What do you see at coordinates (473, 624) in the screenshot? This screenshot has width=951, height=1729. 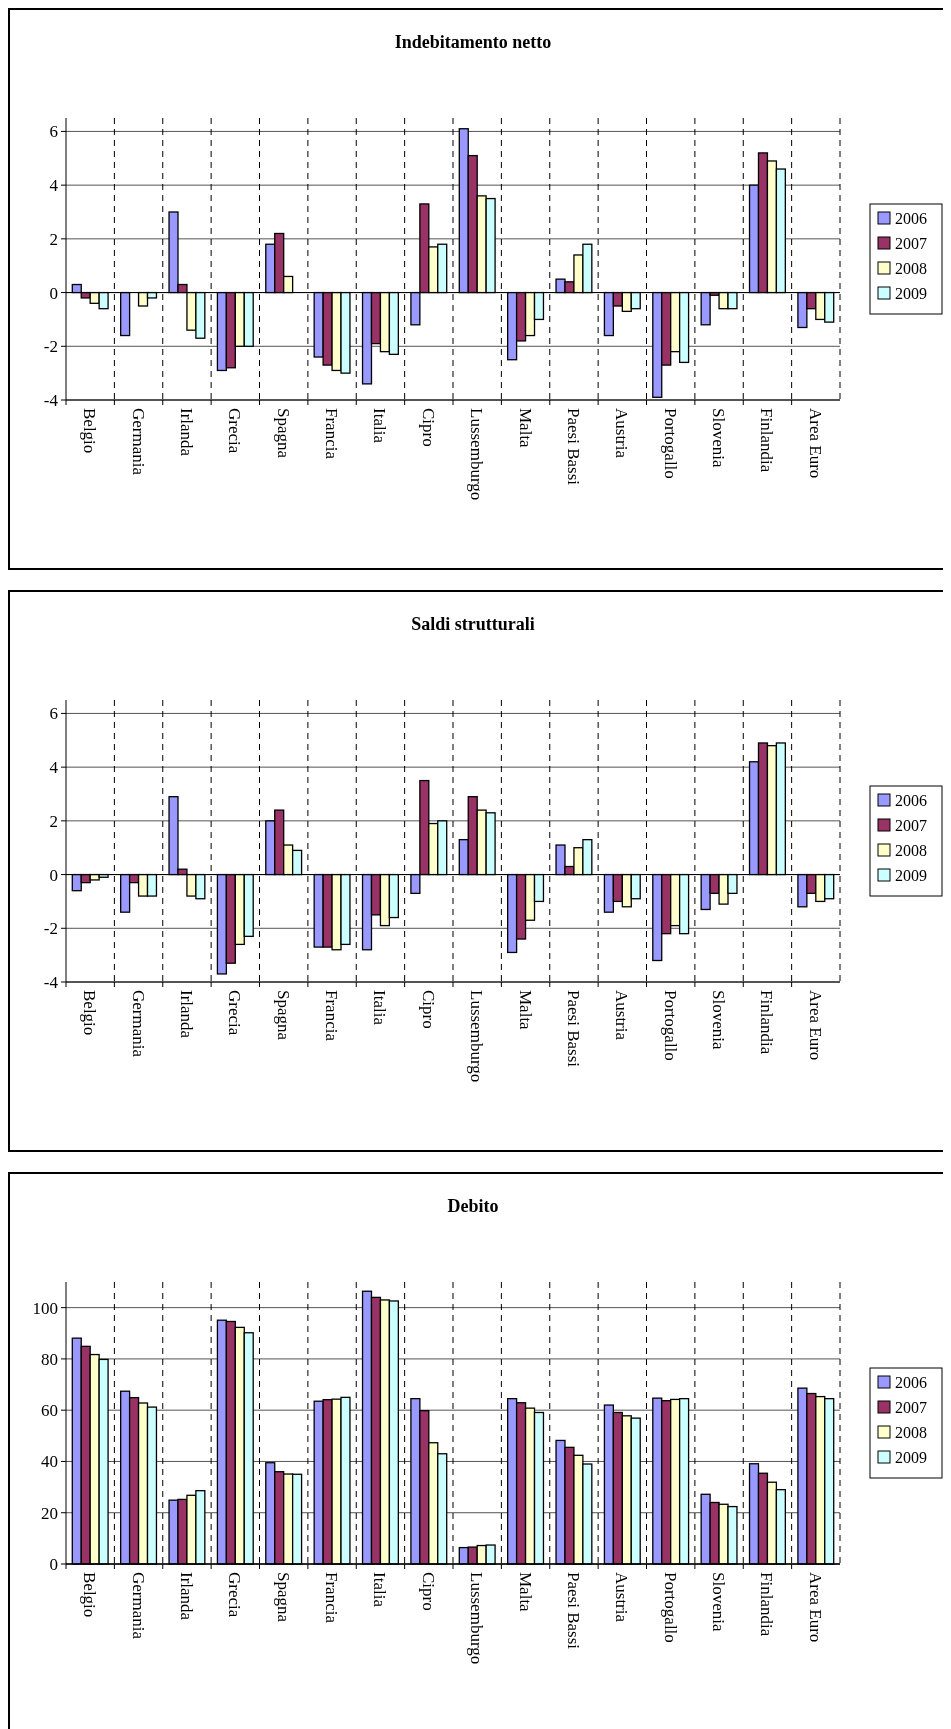 I see `chart-title: Saldi strutturali` at bounding box center [473, 624].